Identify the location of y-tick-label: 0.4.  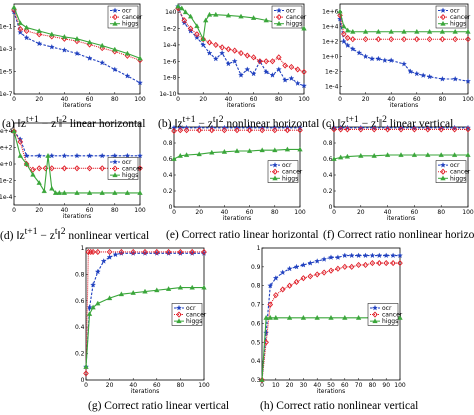
(80, 327).